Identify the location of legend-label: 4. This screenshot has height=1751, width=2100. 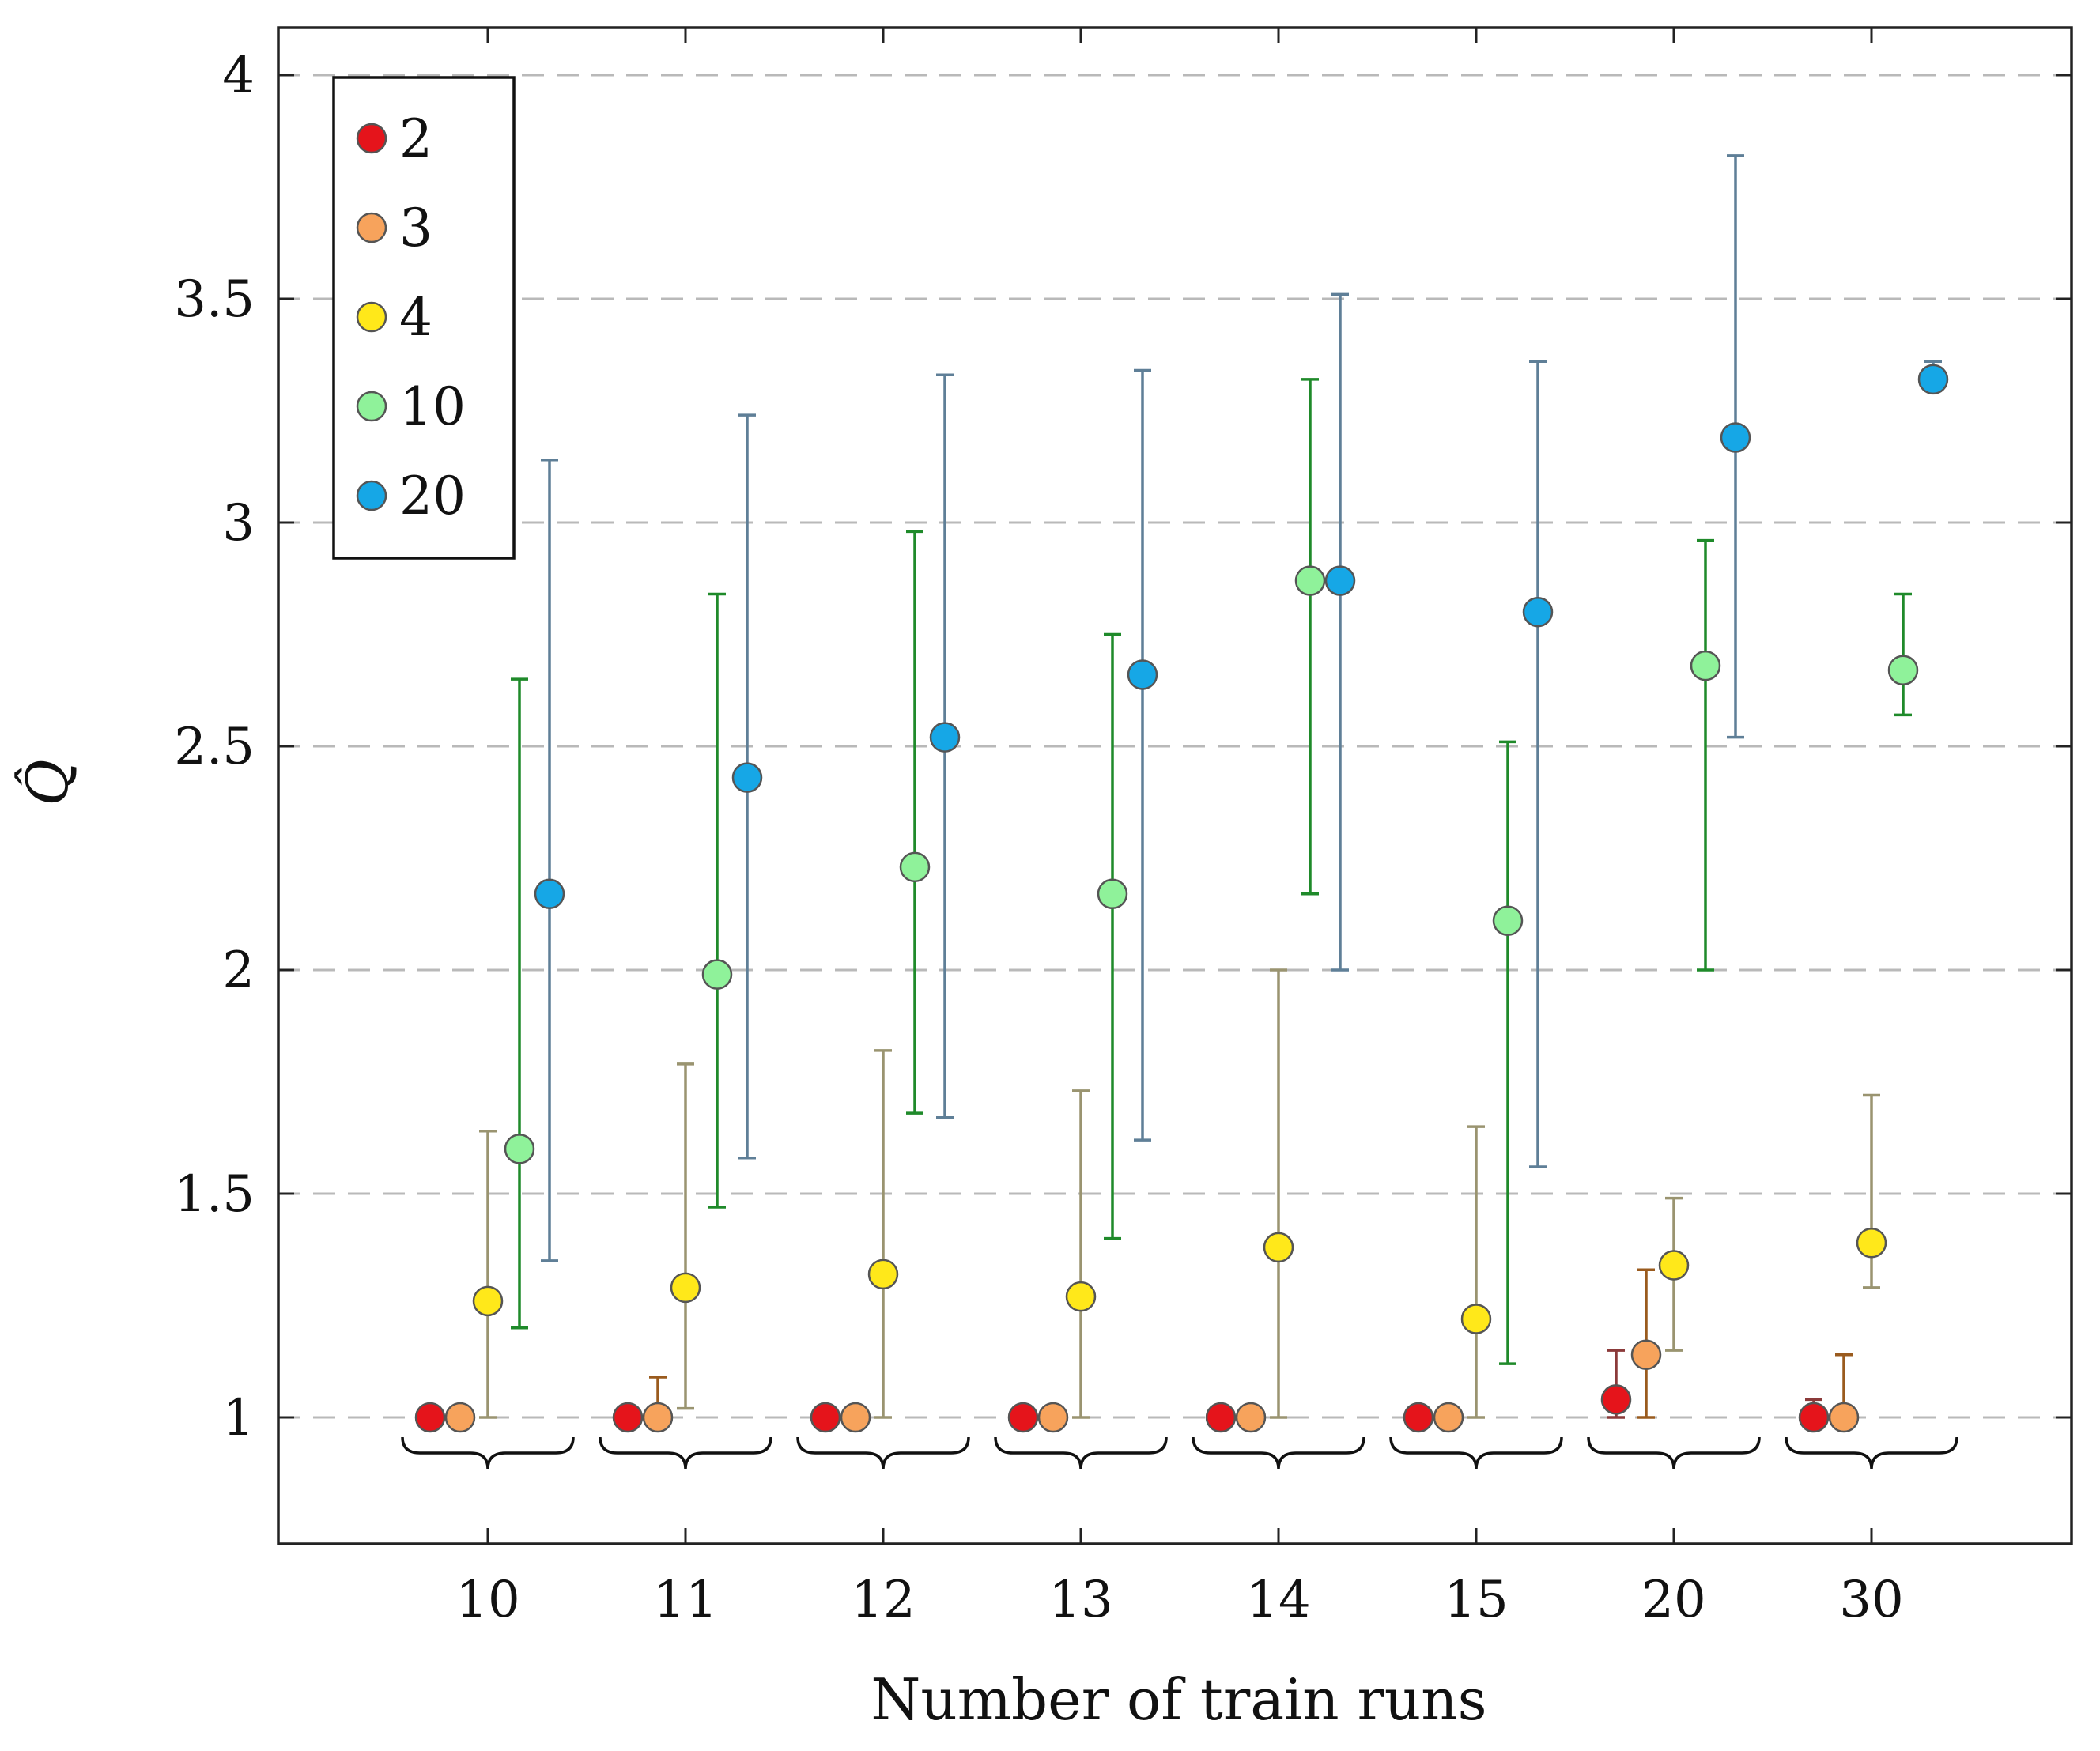
(415, 317).